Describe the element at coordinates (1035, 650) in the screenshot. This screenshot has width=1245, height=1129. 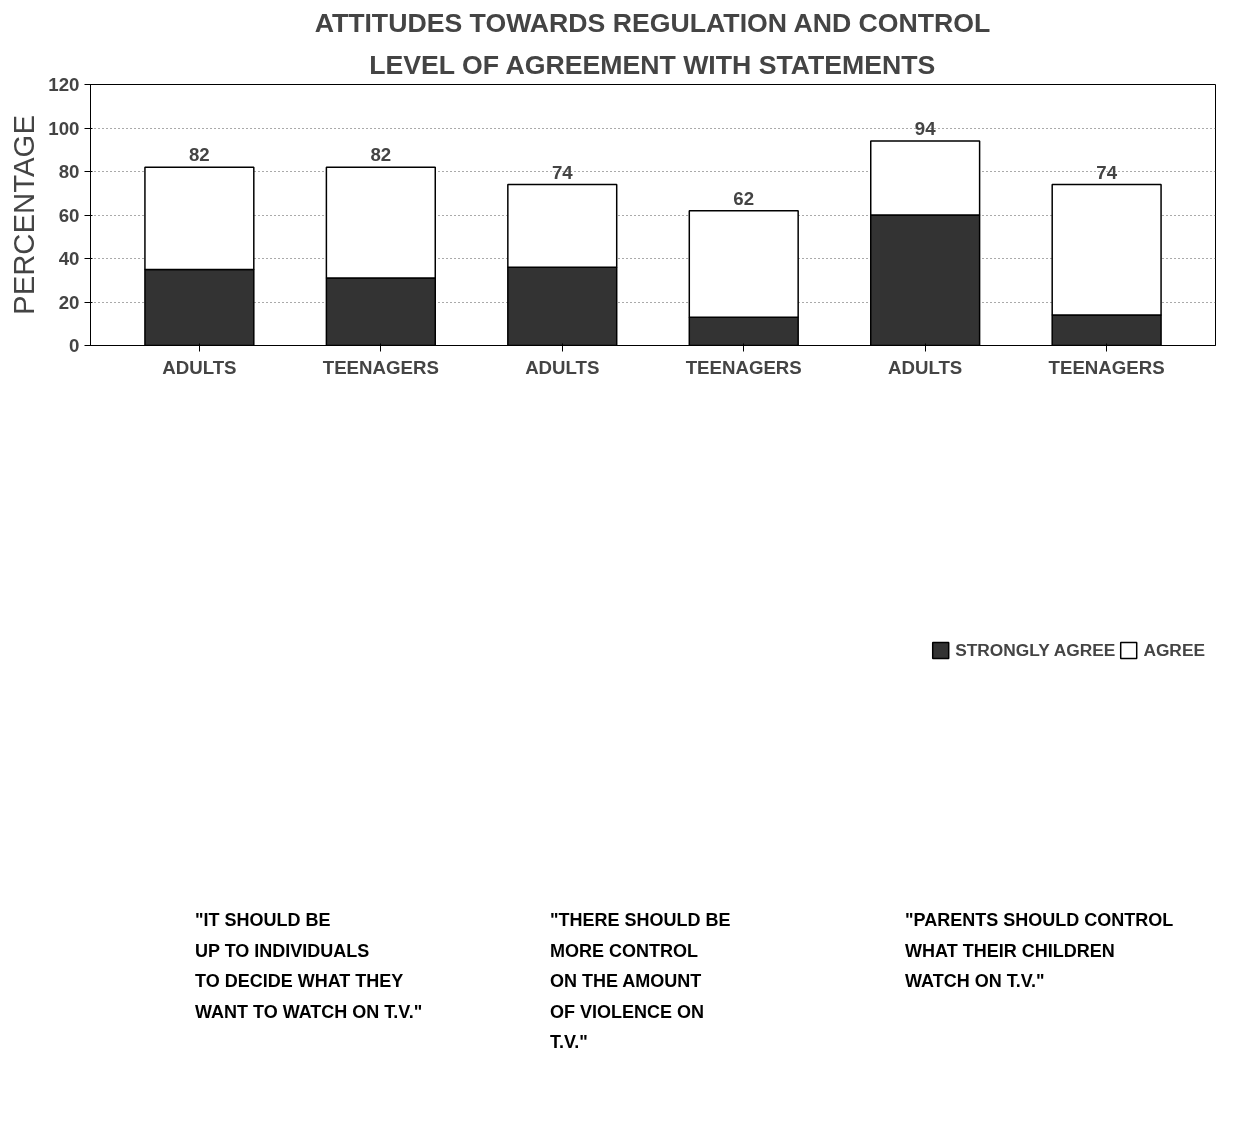
I see `legend-label: STRONGLY AGREE` at that location.